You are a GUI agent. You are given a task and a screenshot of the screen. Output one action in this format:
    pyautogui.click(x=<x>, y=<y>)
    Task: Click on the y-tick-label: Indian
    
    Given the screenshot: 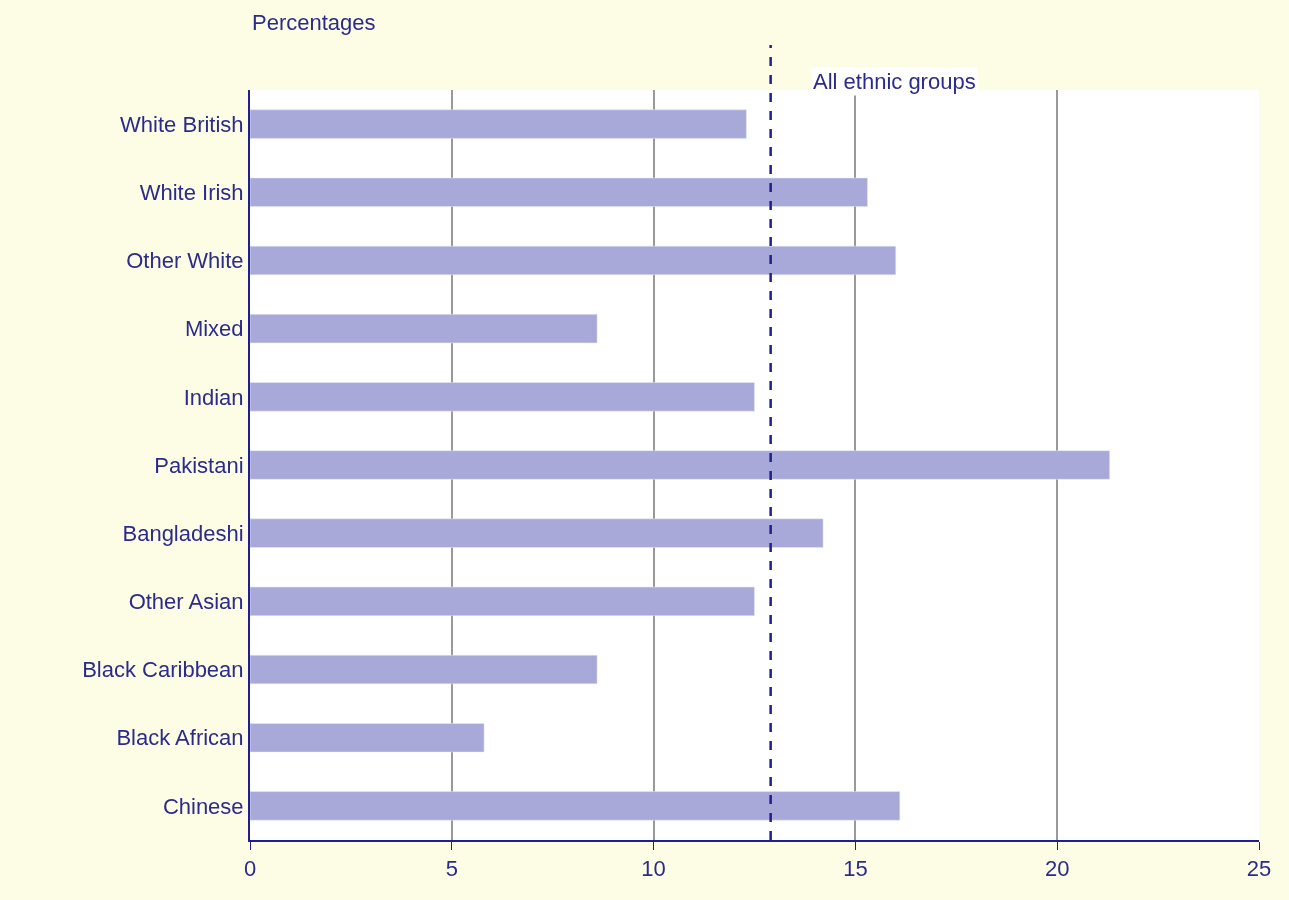 What is the action you would take?
    pyautogui.click(x=213, y=397)
    